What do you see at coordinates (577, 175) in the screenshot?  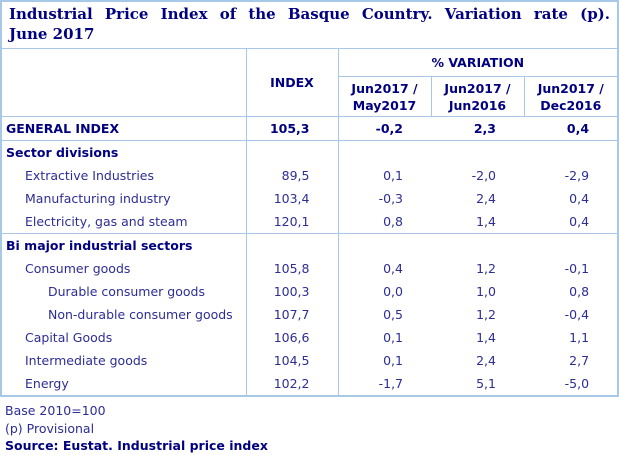 I see `variation-value: -2,9` at bounding box center [577, 175].